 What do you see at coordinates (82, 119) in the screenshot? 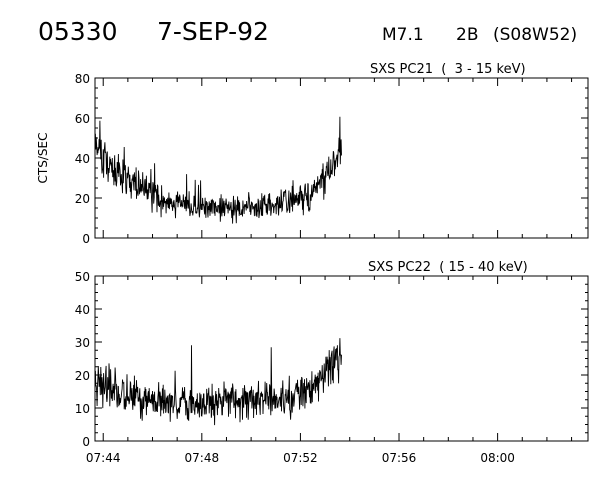
I see `y-tick-label: 60` at bounding box center [82, 119].